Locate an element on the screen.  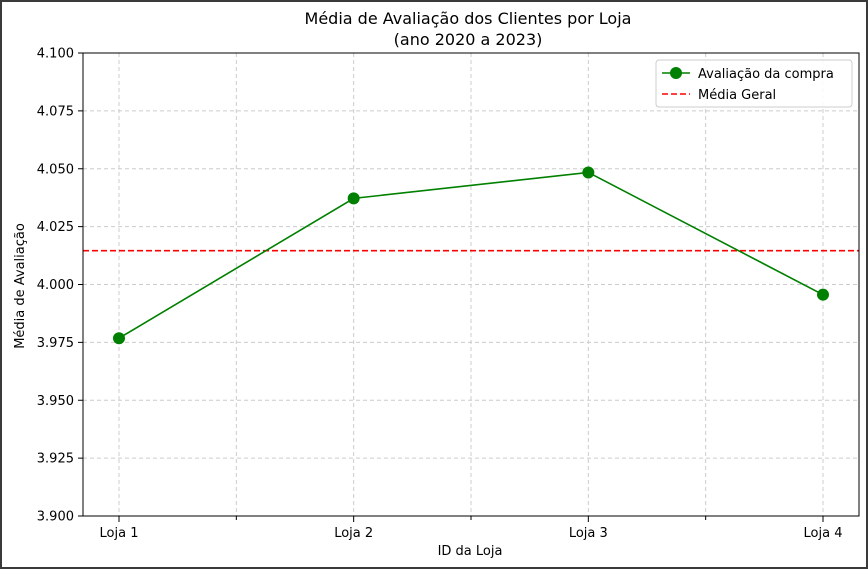
y-tick-label: 4.075 is located at coordinates (55, 111).